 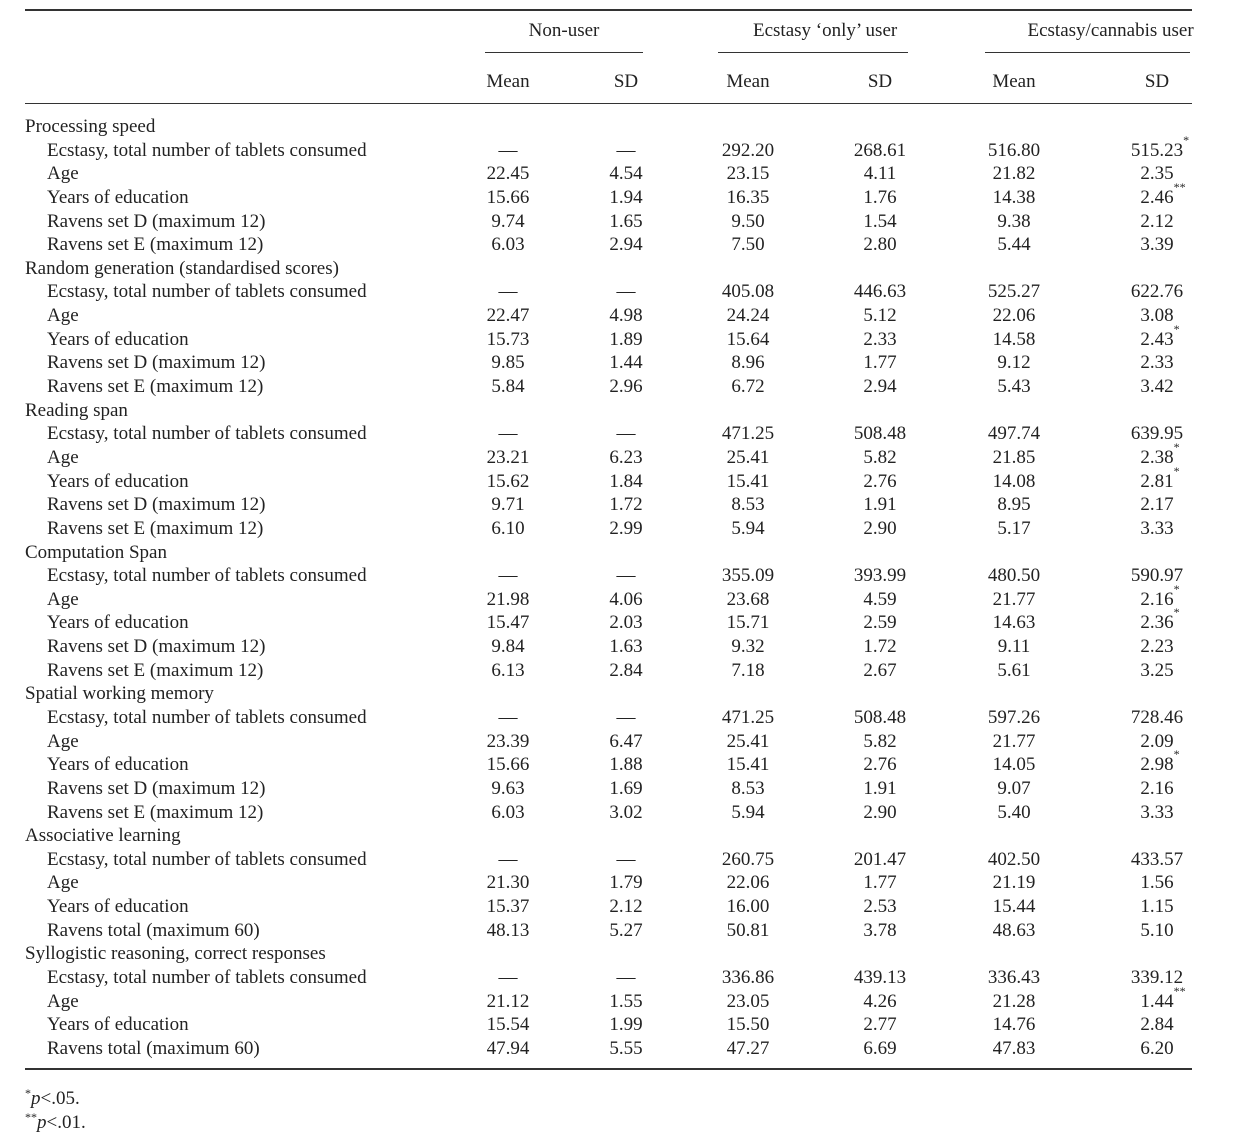 I want to click on cell-value: 22.47, so click(x=508, y=316).